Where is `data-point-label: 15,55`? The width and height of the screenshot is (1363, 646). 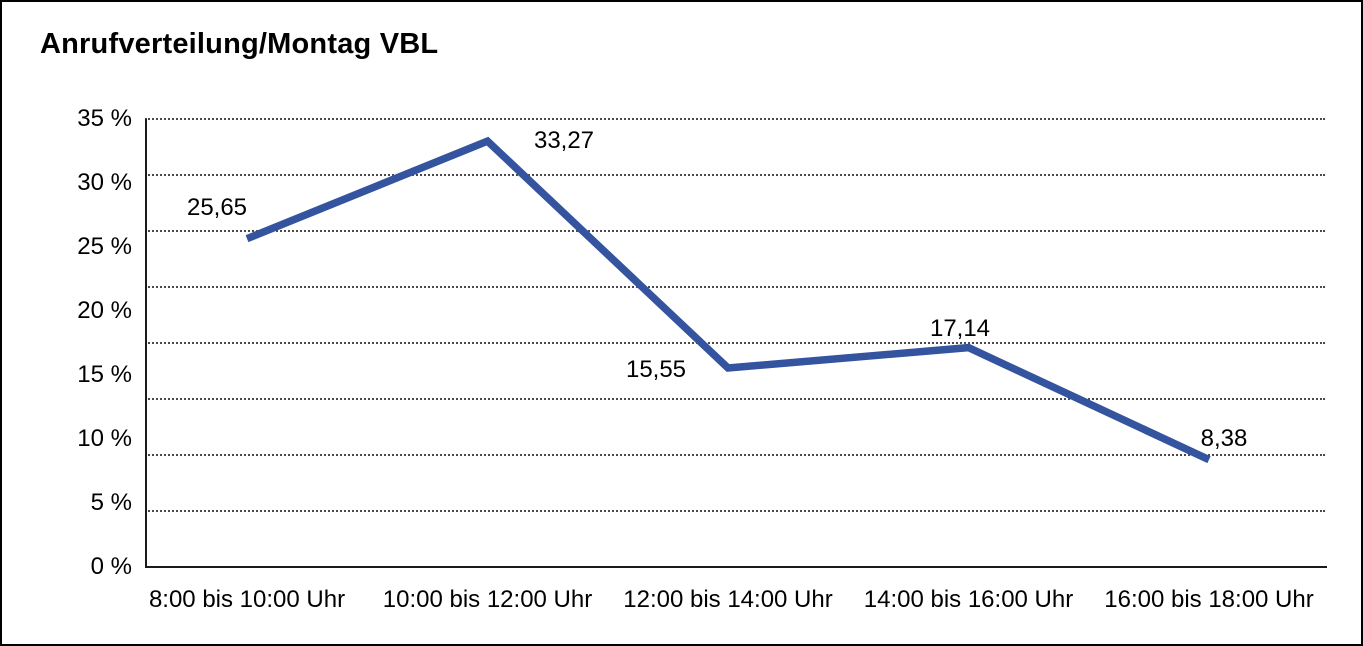
data-point-label: 15,55 is located at coordinates (656, 369).